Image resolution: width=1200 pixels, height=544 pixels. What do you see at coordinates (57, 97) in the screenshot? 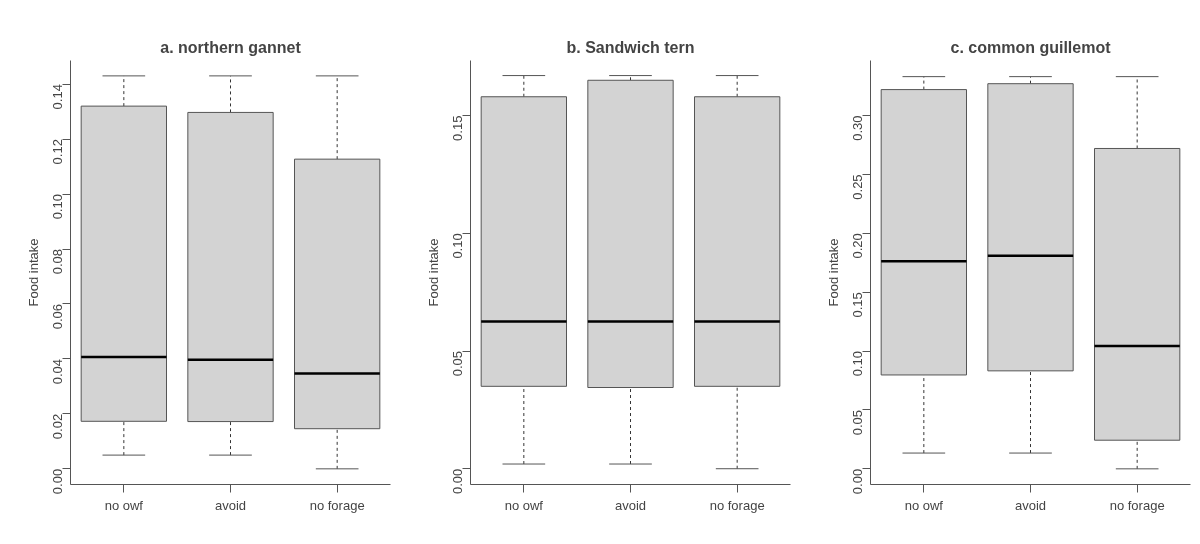
I see `y-tick-label: 0.14` at bounding box center [57, 97].